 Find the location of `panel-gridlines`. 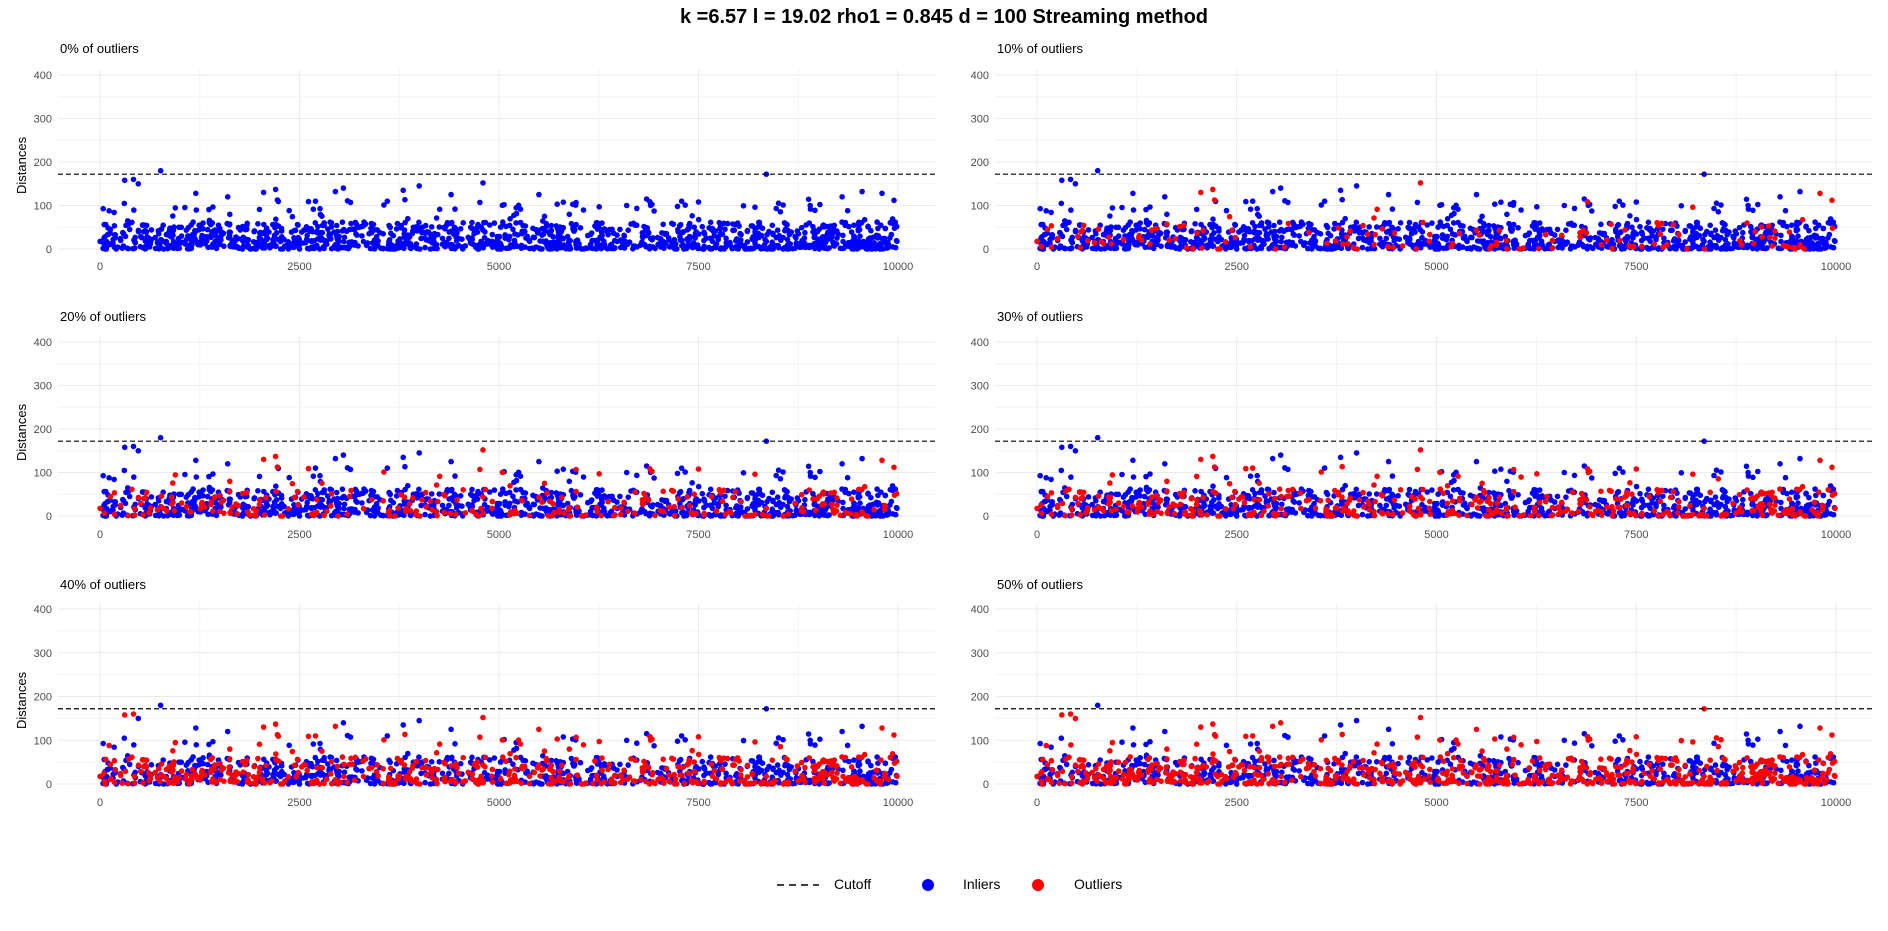

panel-gridlines is located at coordinates (496, 163).